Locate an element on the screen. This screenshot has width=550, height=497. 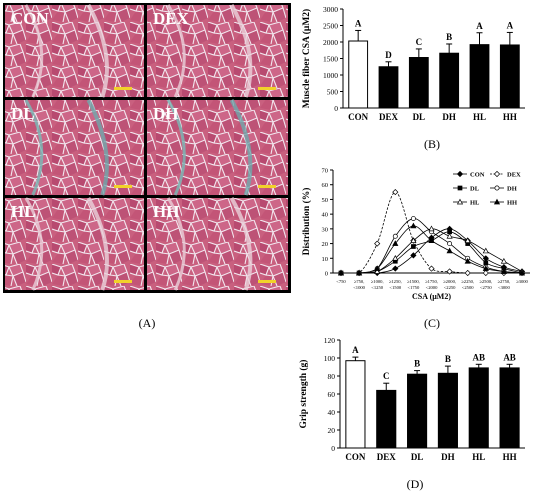
micrograph-hh: HH is located at coordinates (217, 244).